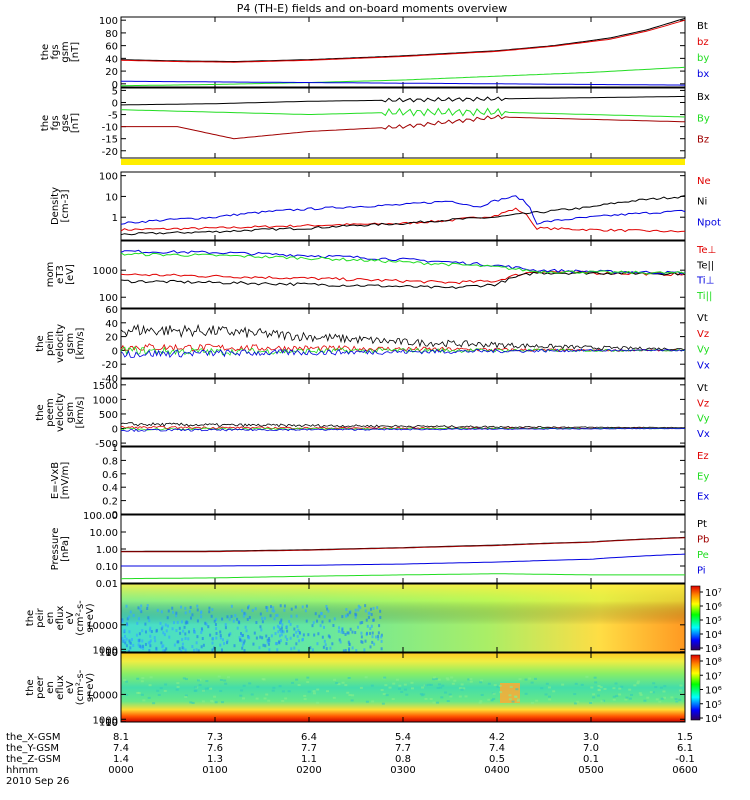  Describe the element at coordinates (60, 343) in the screenshot. I see `y-axis-label-line: velocity` at that location.